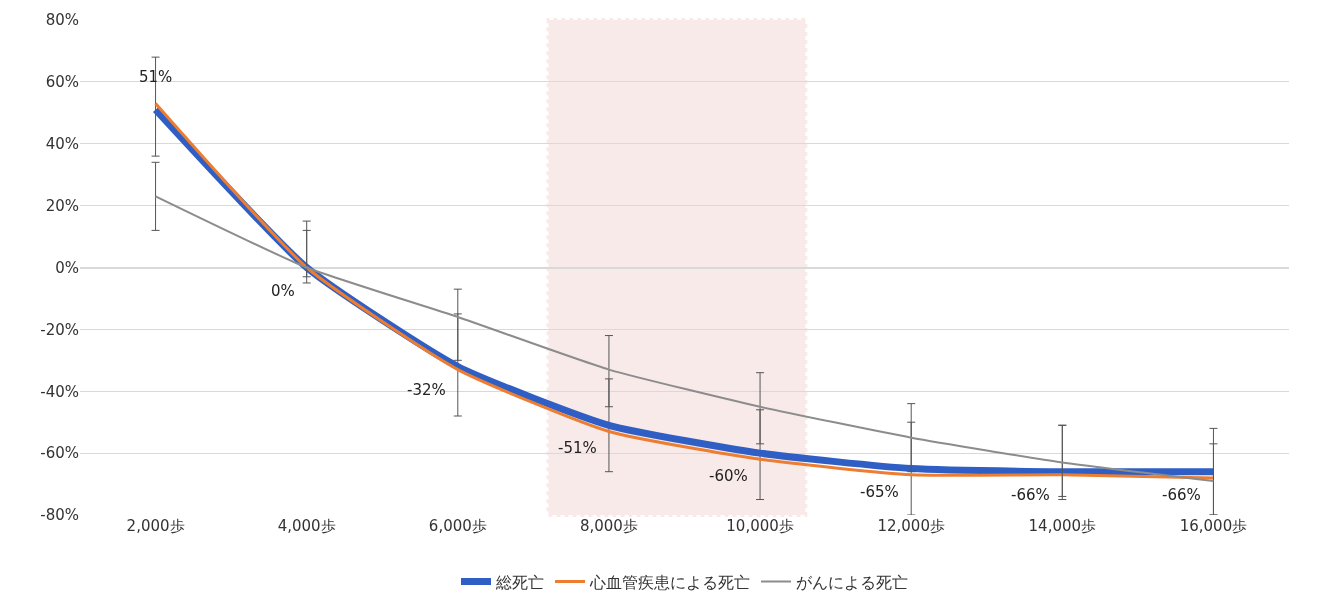  What do you see at coordinates (62, 205) in the screenshot?
I see `y-tick-label: 20%` at bounding box center [62, 205].